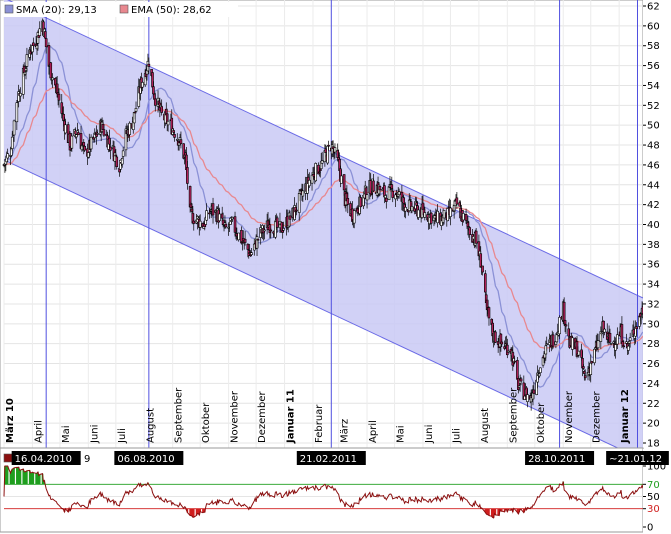 This screenshot has height=534, width=671. I want to click on month-label: Dezember, so click(262, 417).